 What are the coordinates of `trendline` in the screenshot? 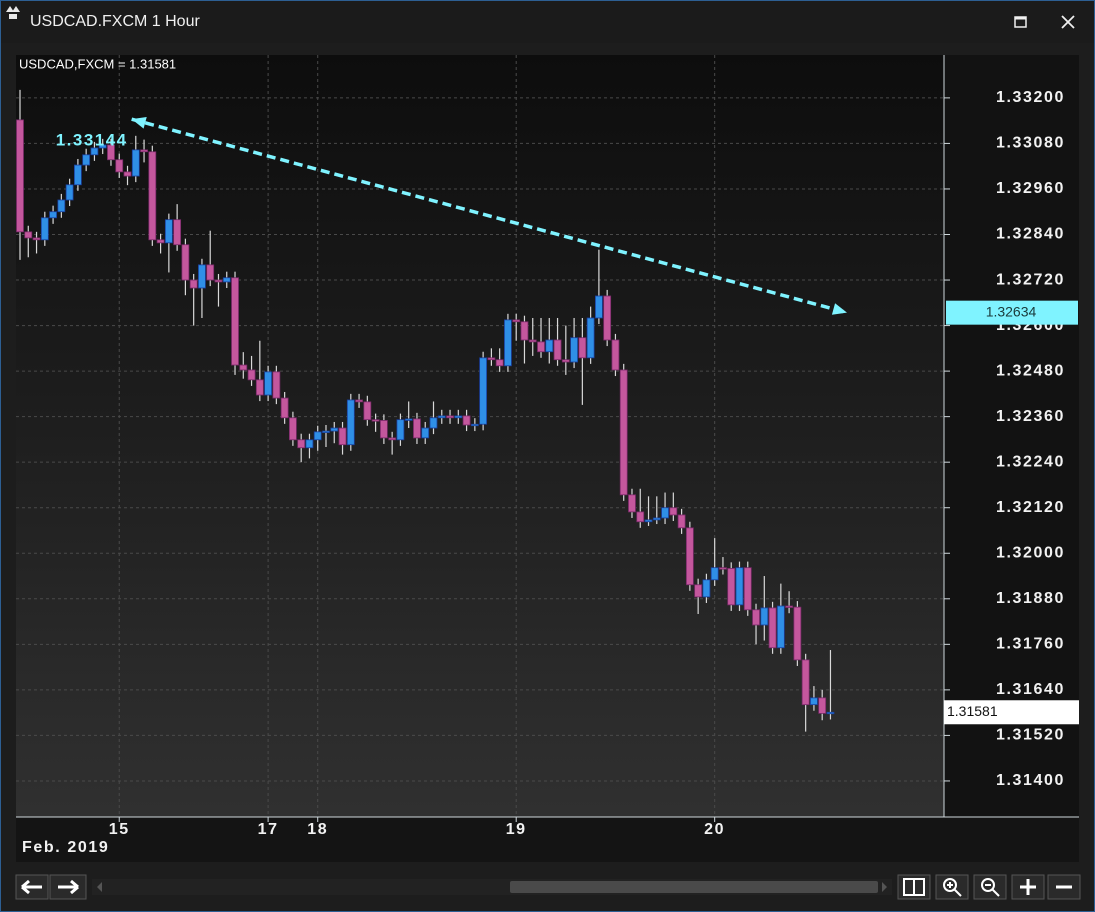 It's located at (489, 216).